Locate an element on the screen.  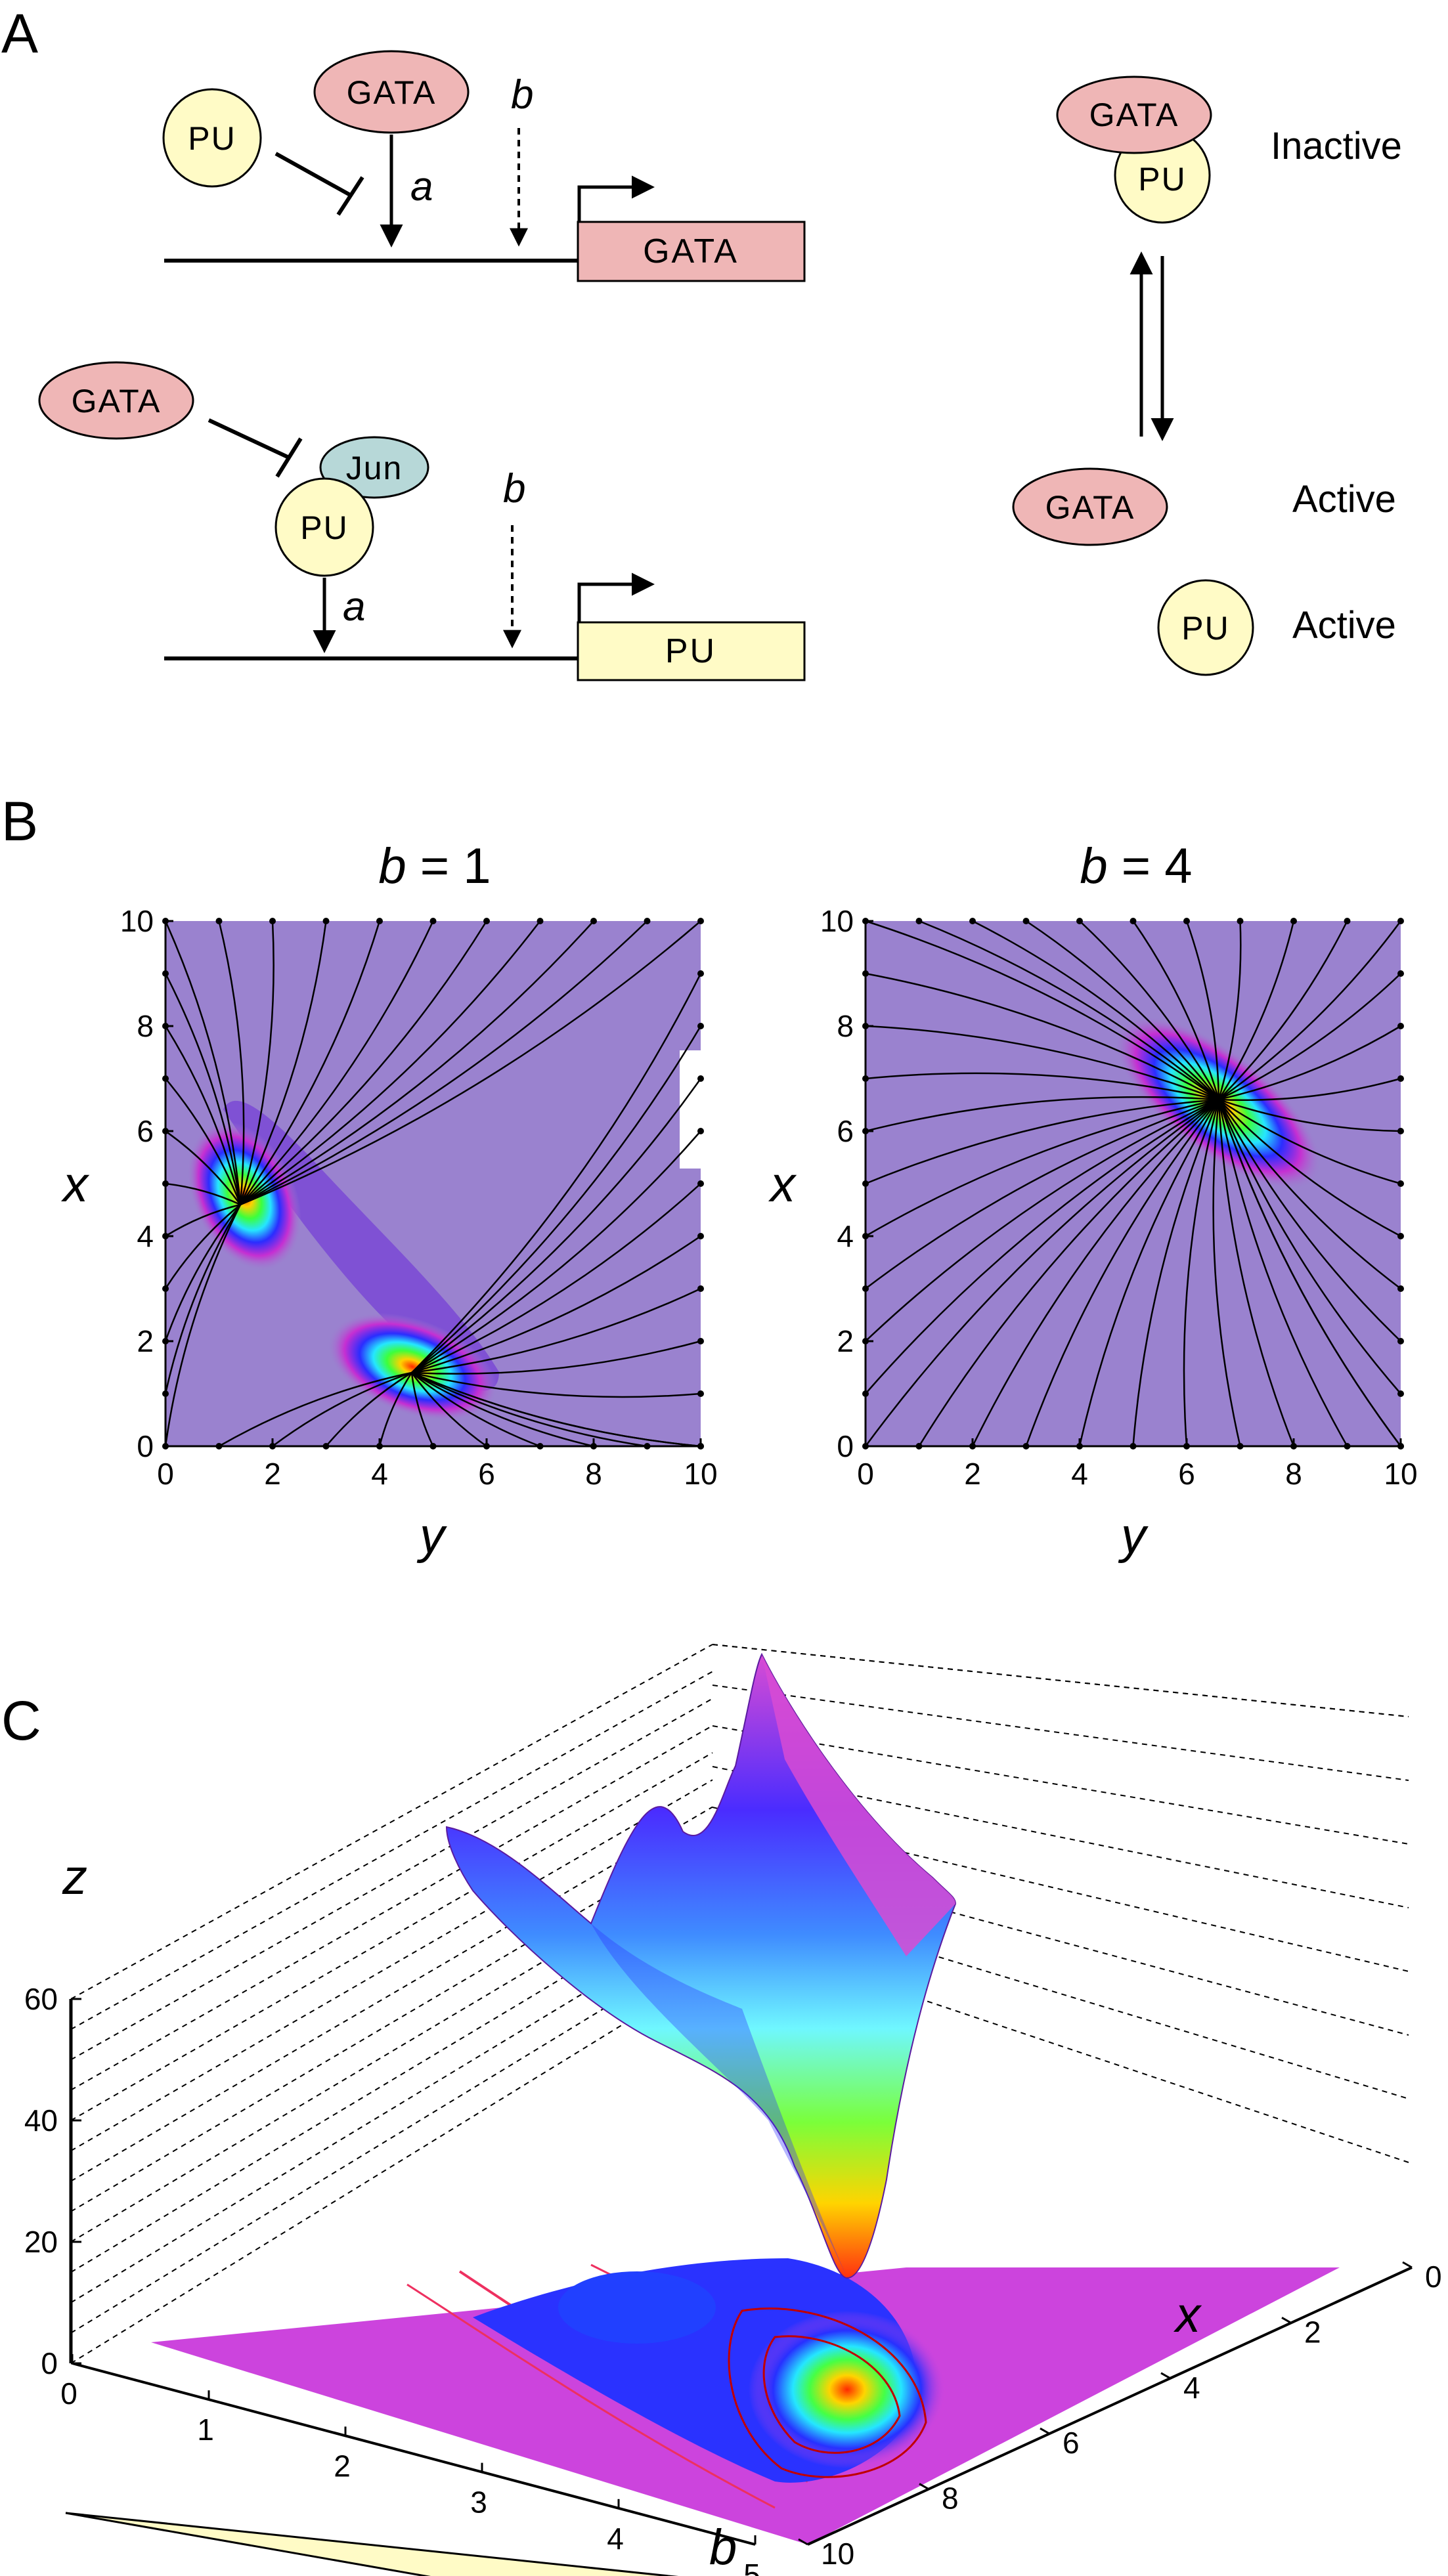
x-tick-label: 8 is located at coordinates (593, 1474).